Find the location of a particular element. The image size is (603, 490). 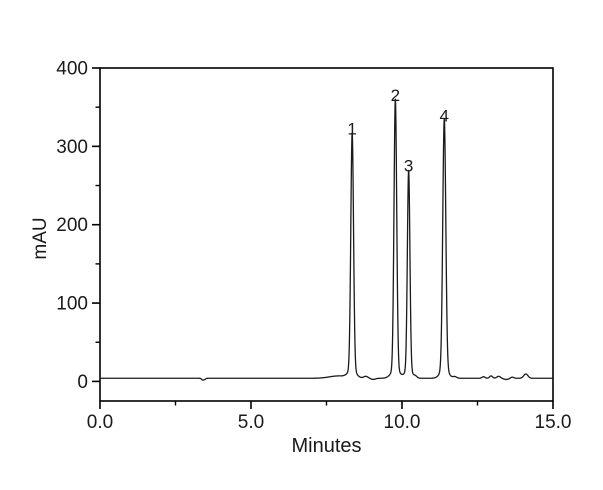

y-tick-label: 200 is located at coordinates (72, 225).